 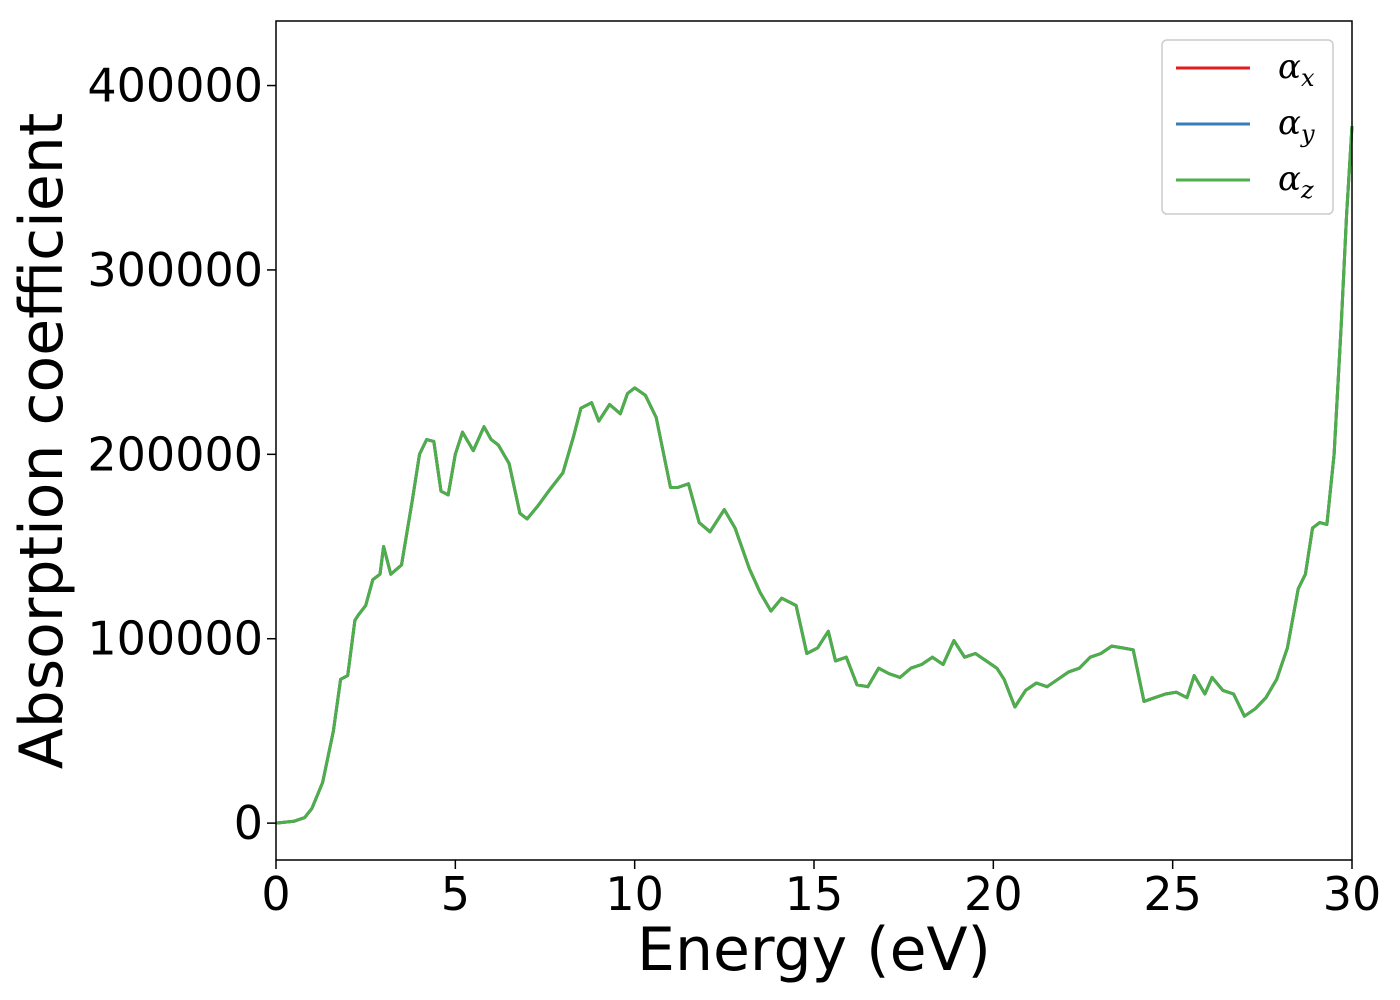 I want to click on x-axis-label: Energy (eV), so click(x=814, y=950).